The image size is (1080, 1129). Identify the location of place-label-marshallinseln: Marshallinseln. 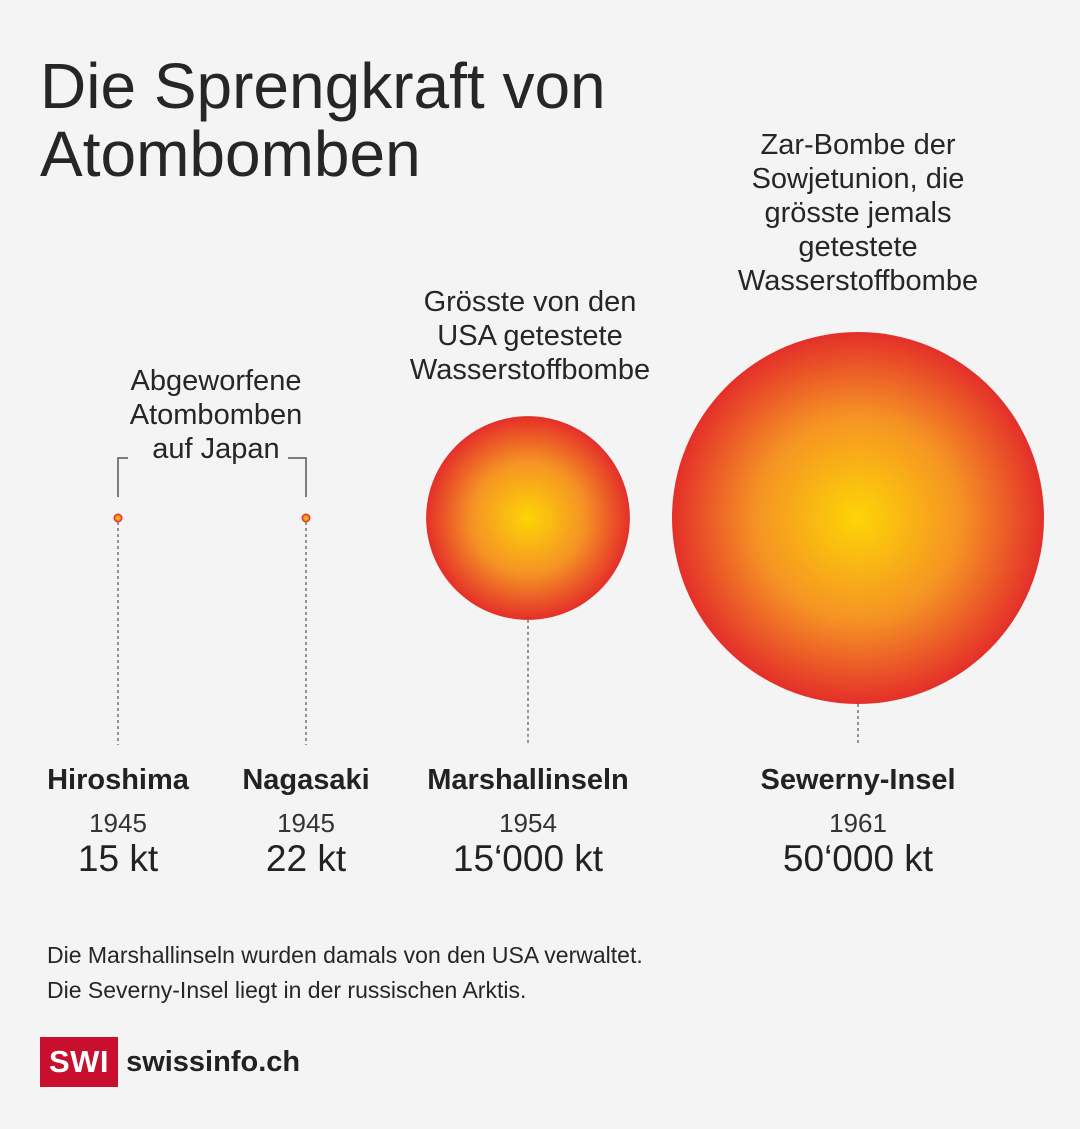
(528, 780).